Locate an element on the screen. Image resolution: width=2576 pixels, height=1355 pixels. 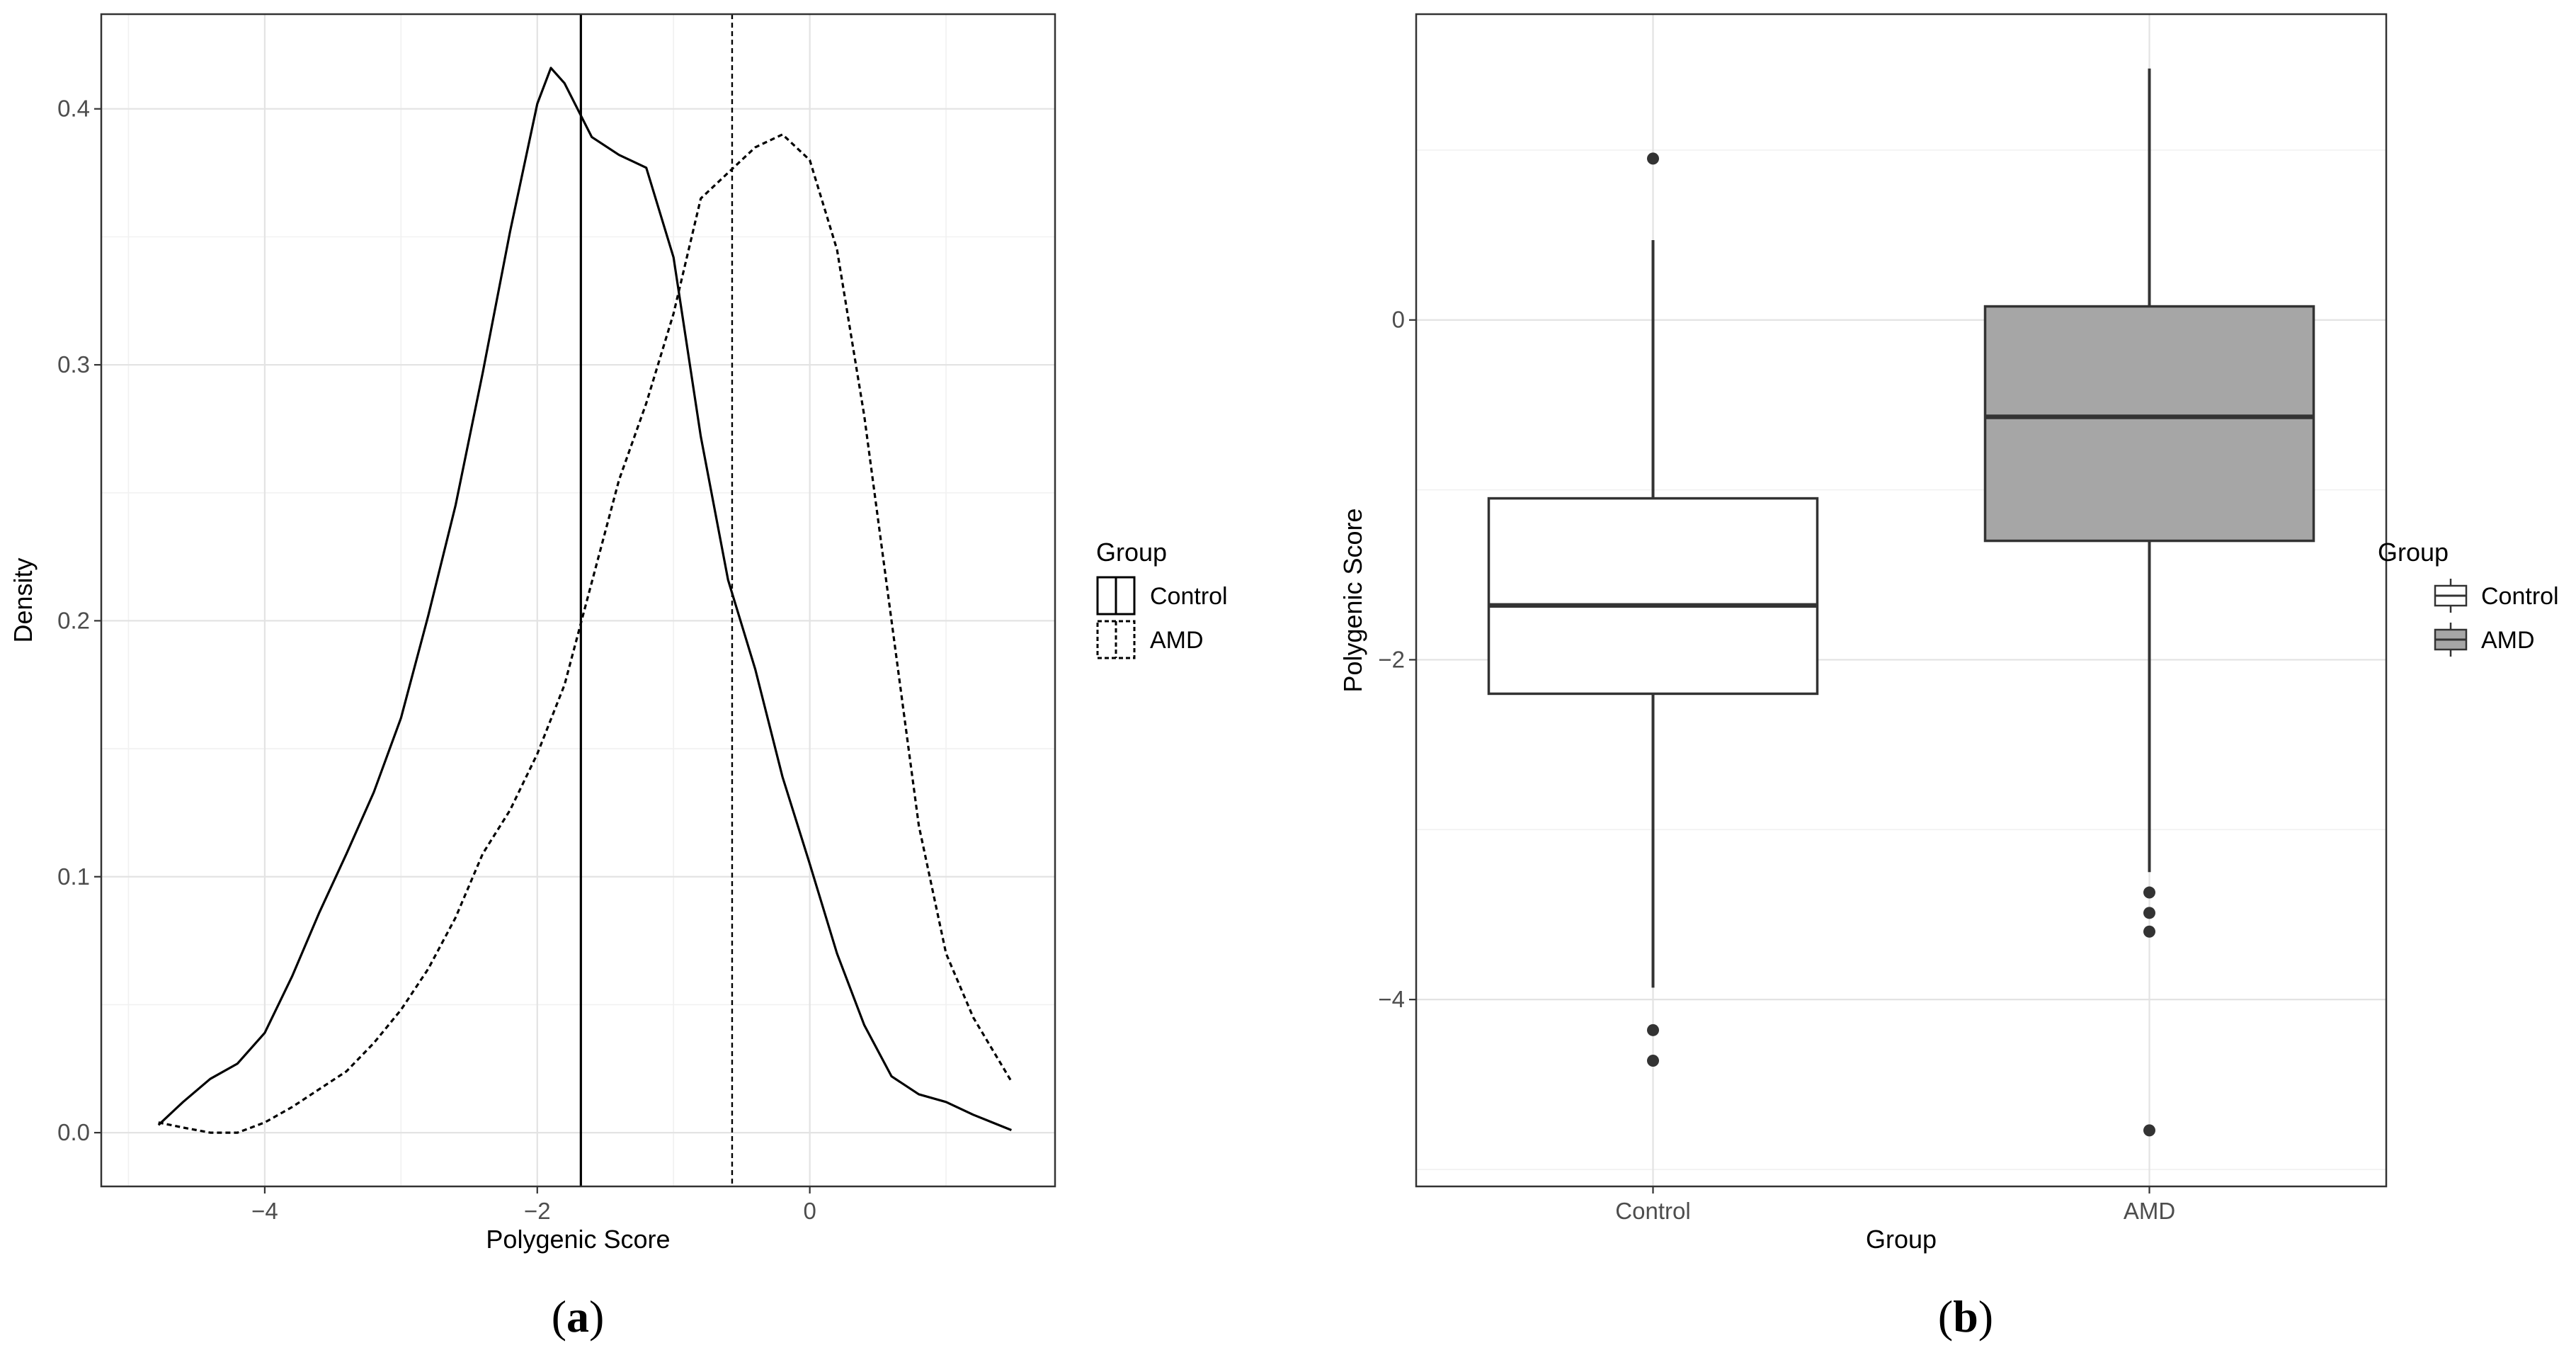
x-tick-label: −2 is located at coordinates (537, 1211).